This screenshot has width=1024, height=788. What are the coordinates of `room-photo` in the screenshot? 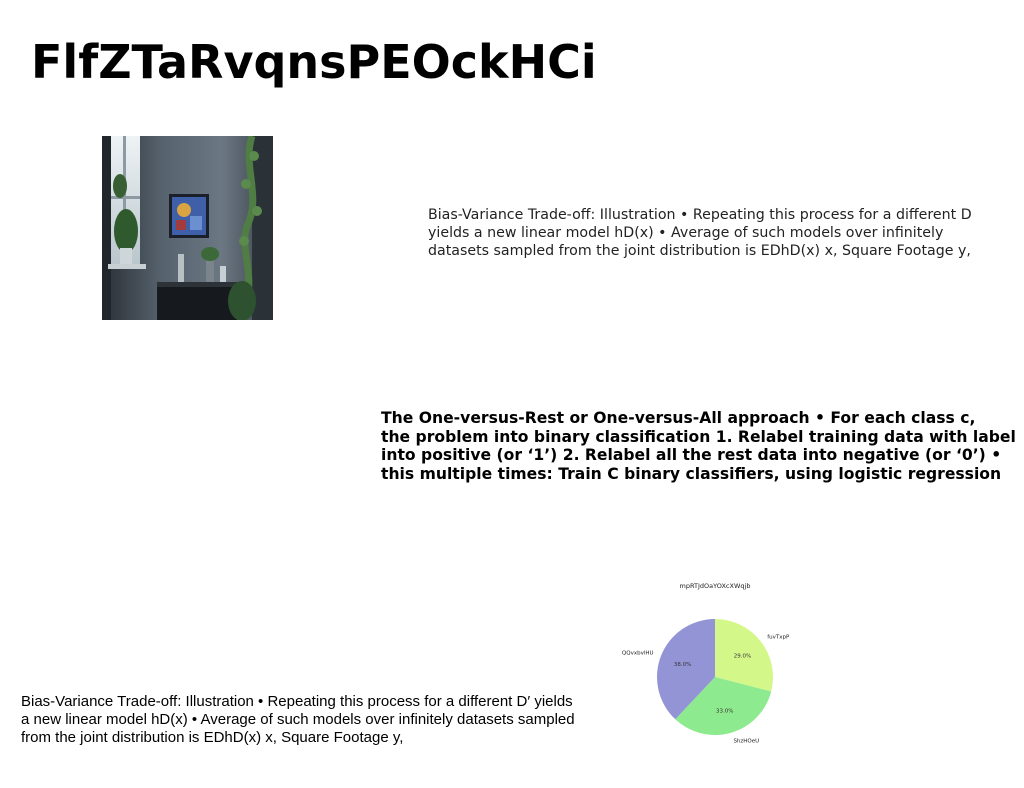 It's located at (187, 228).